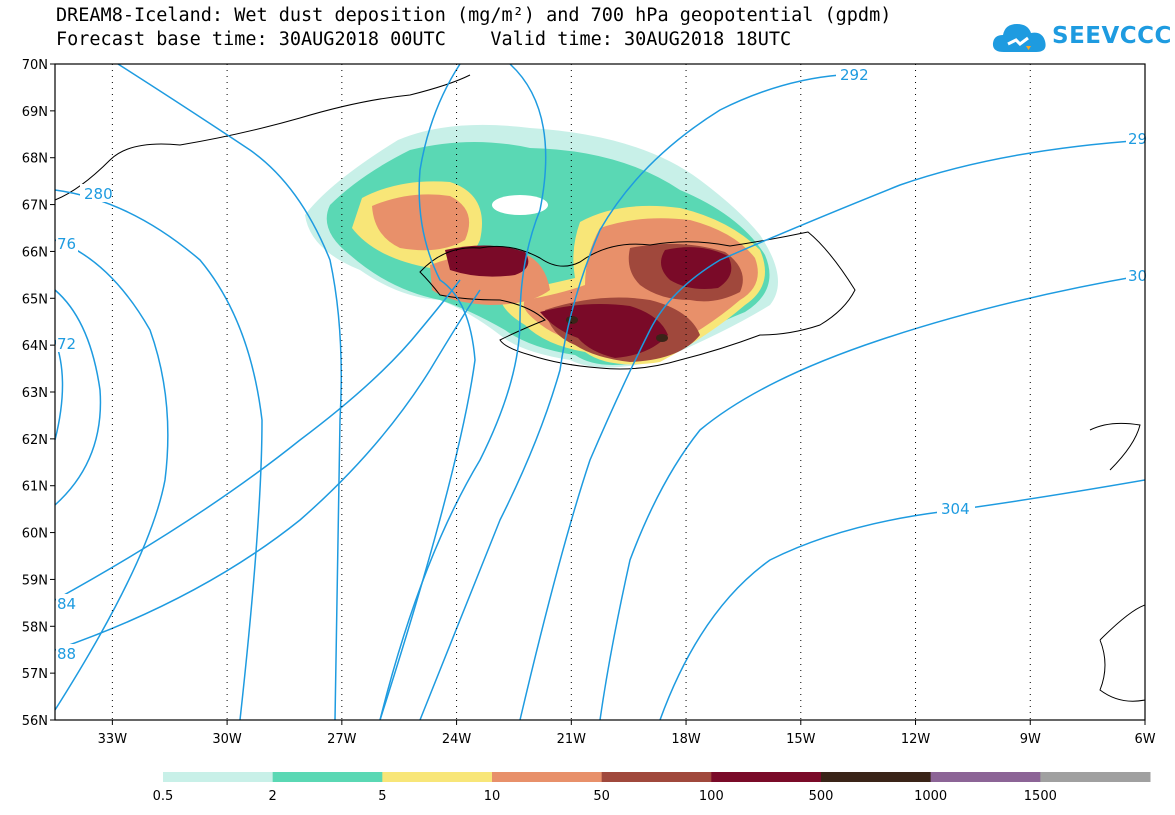 The width and height of the screenshot is (1175, 815). Describe the element at coordinates (1019, 38) in the screenshot. I see `cloud-icon` at that location.